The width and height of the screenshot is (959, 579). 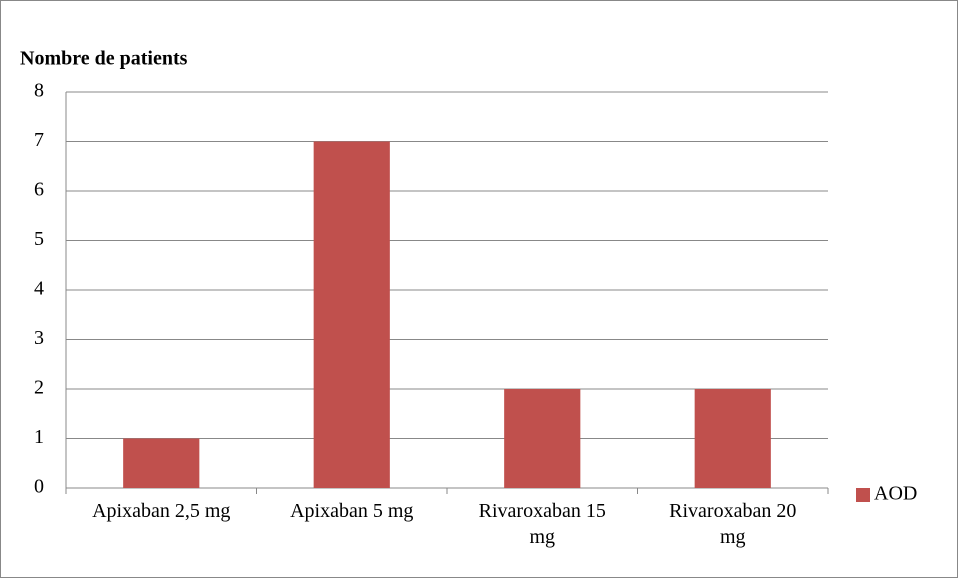 What do you see at coordinates (542, 524) in the screenshot?
I see `x-tick-label: Rivaroxaban 15 mg` at bounding box center [542, 524].